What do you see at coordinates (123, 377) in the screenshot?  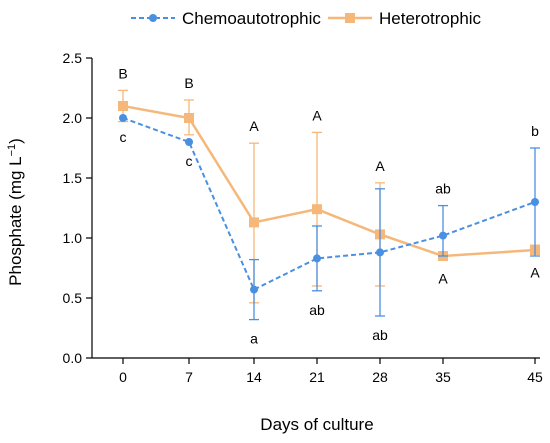 I see `x-tick-label: 0` at bounding box center [123, 377].